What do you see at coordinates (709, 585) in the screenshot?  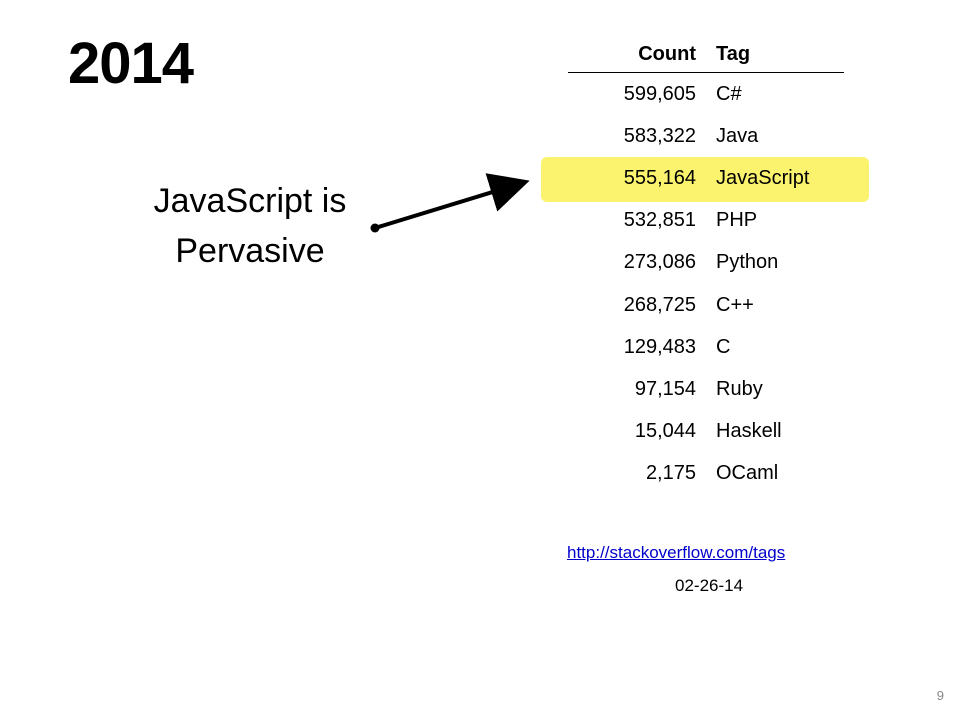 I see `source-date: 02-26-14` at bounding box center [709, 585].